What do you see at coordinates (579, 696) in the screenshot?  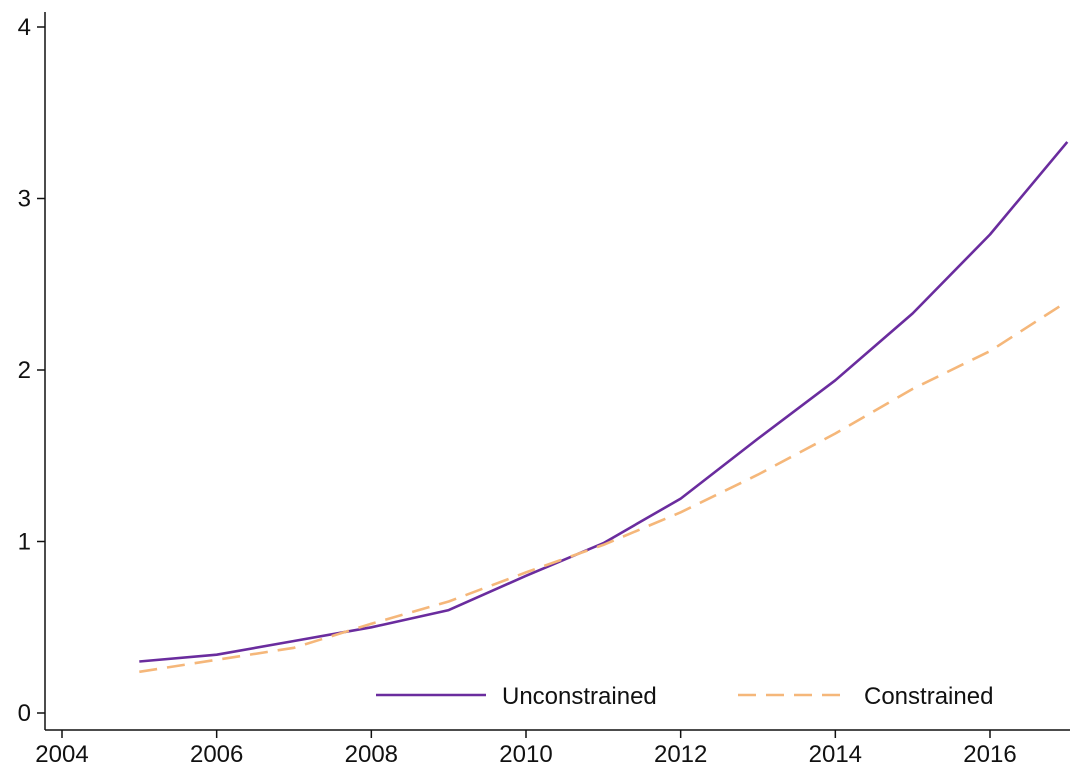 I see `legend-label-unconstrained: Unconstrained` at bounding box center [579, 696].